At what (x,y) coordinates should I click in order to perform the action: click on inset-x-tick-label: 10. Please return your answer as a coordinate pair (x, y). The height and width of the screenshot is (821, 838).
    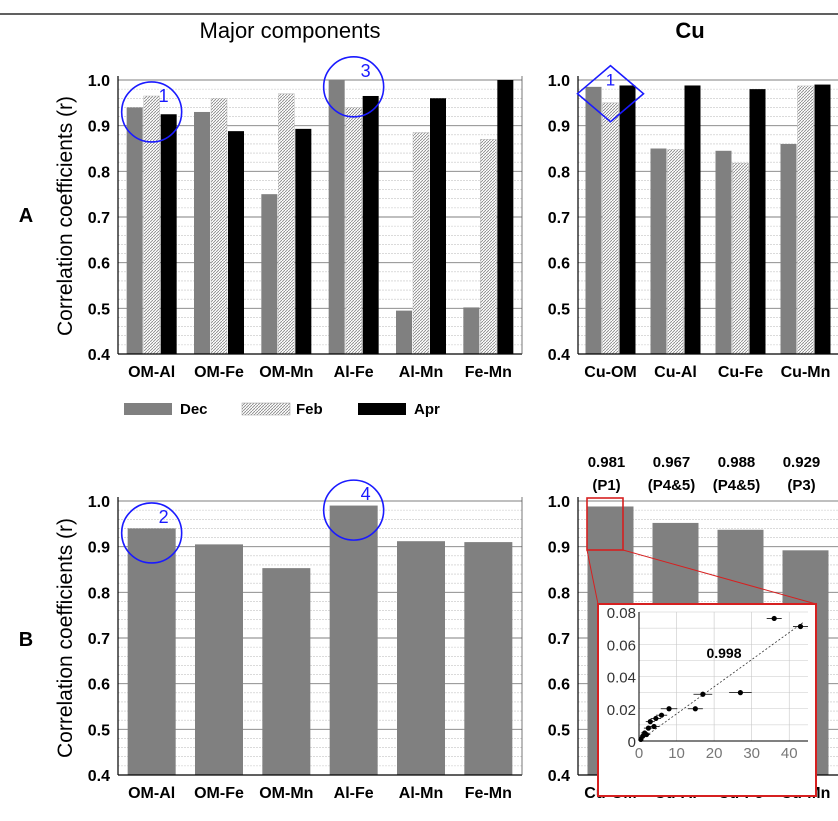
    Looking at the image, I should click on (676, 753).